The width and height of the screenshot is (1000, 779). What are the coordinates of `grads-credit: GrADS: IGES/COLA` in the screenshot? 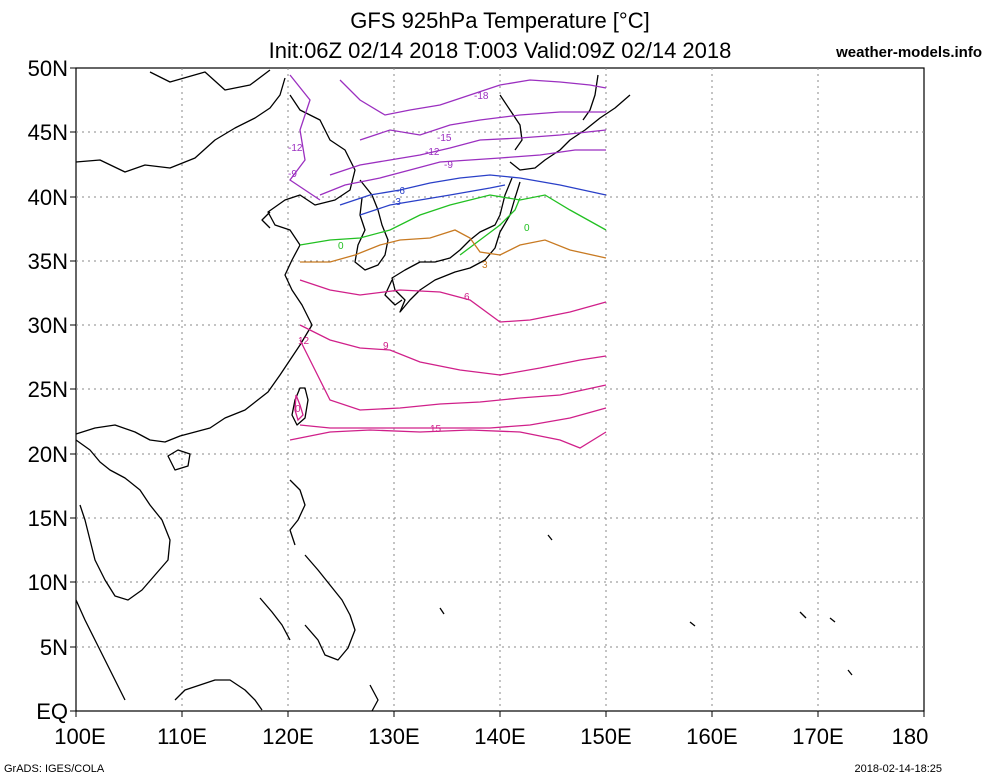 It's located at (54, 769).